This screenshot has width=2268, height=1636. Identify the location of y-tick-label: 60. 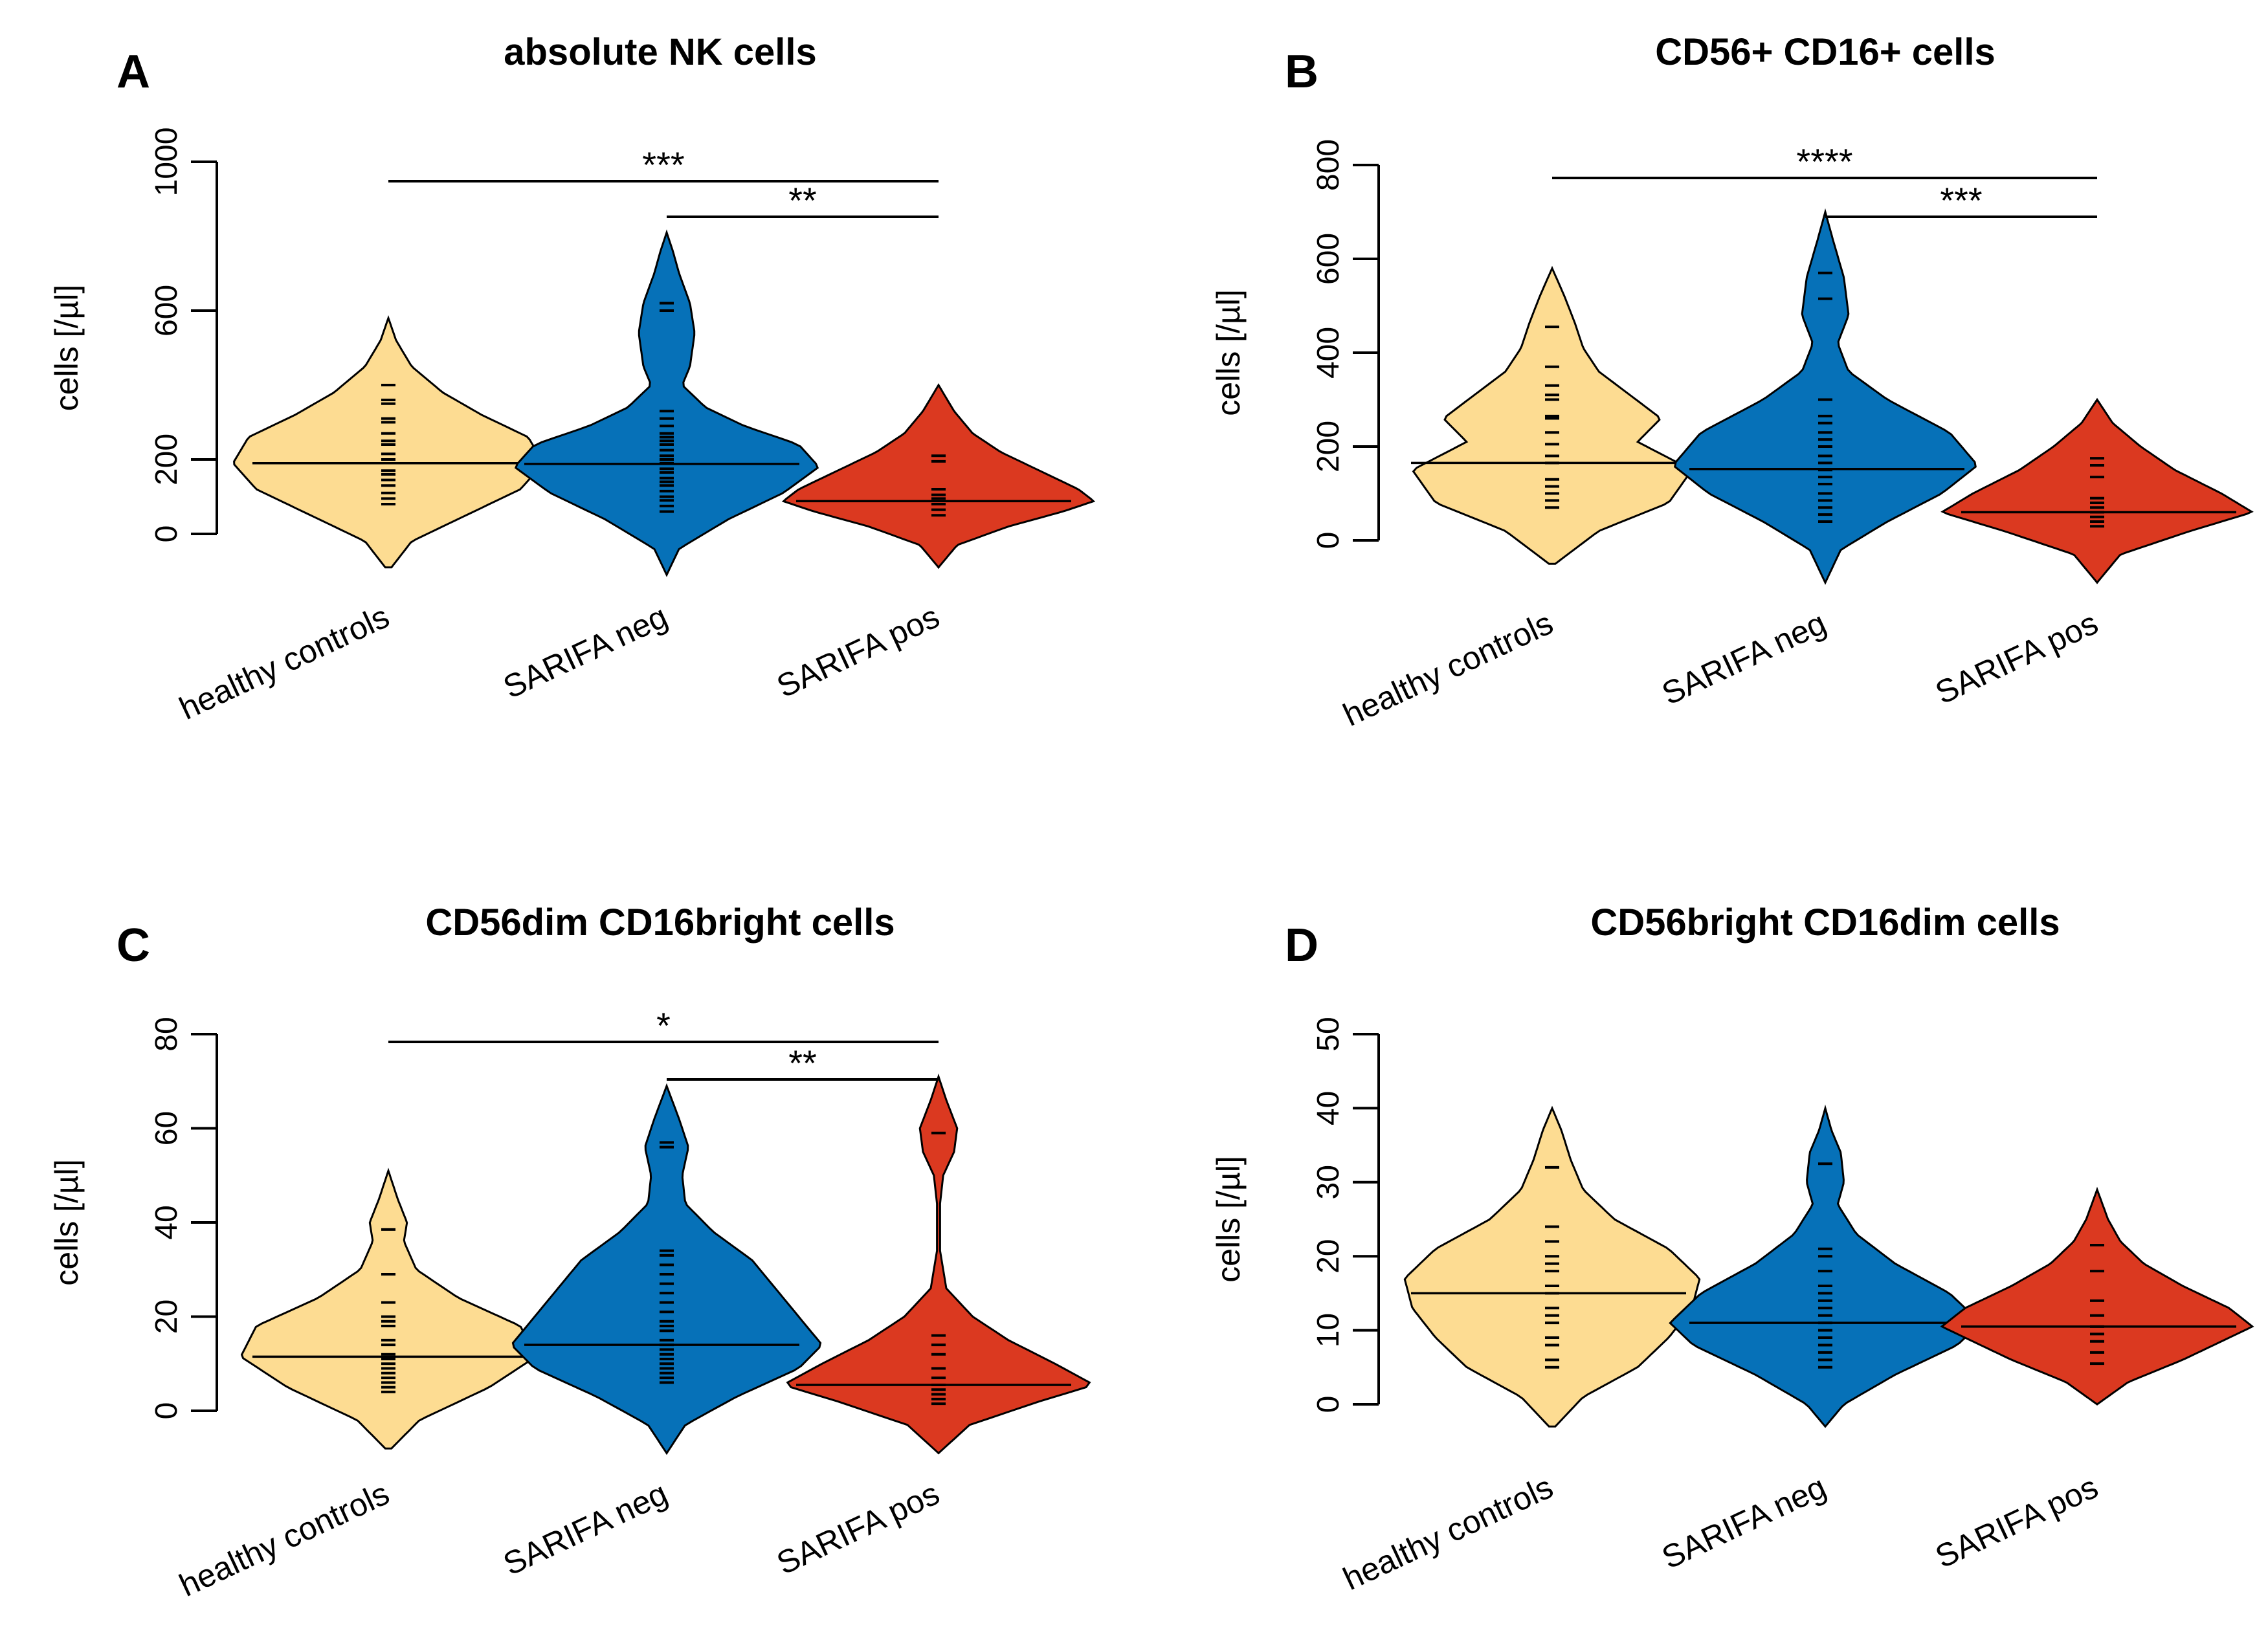
(167, 1128).